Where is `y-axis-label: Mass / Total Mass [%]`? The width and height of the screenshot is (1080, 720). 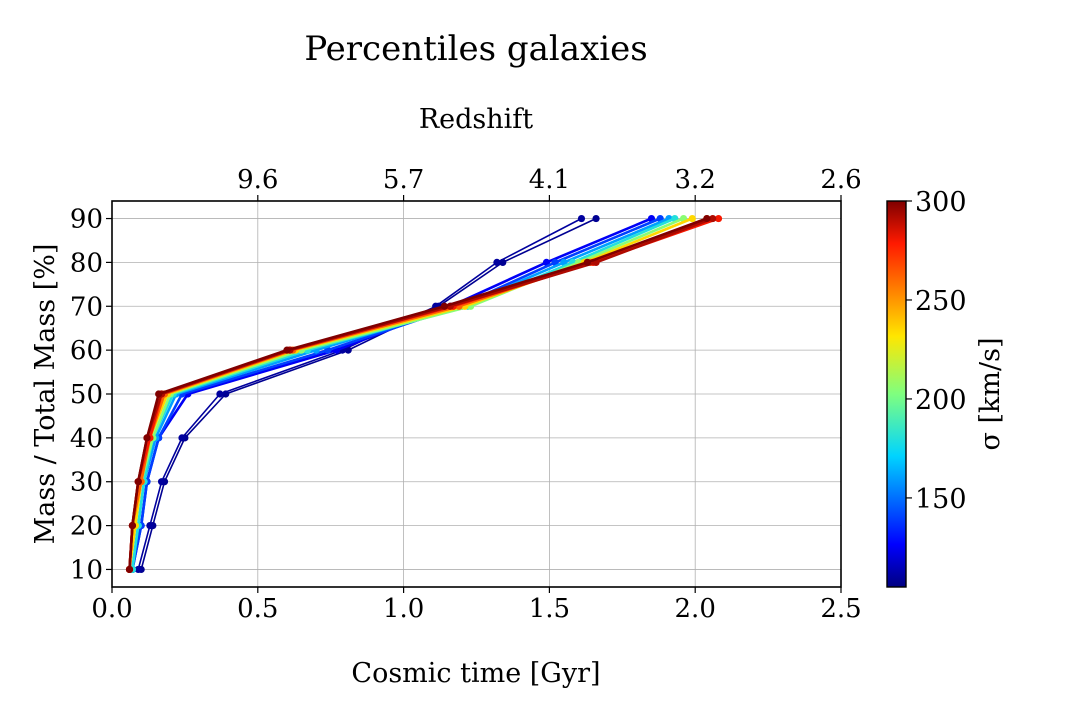
y-axis-label: Mass / Total Mass [%] is located at coordinates (45, 394).